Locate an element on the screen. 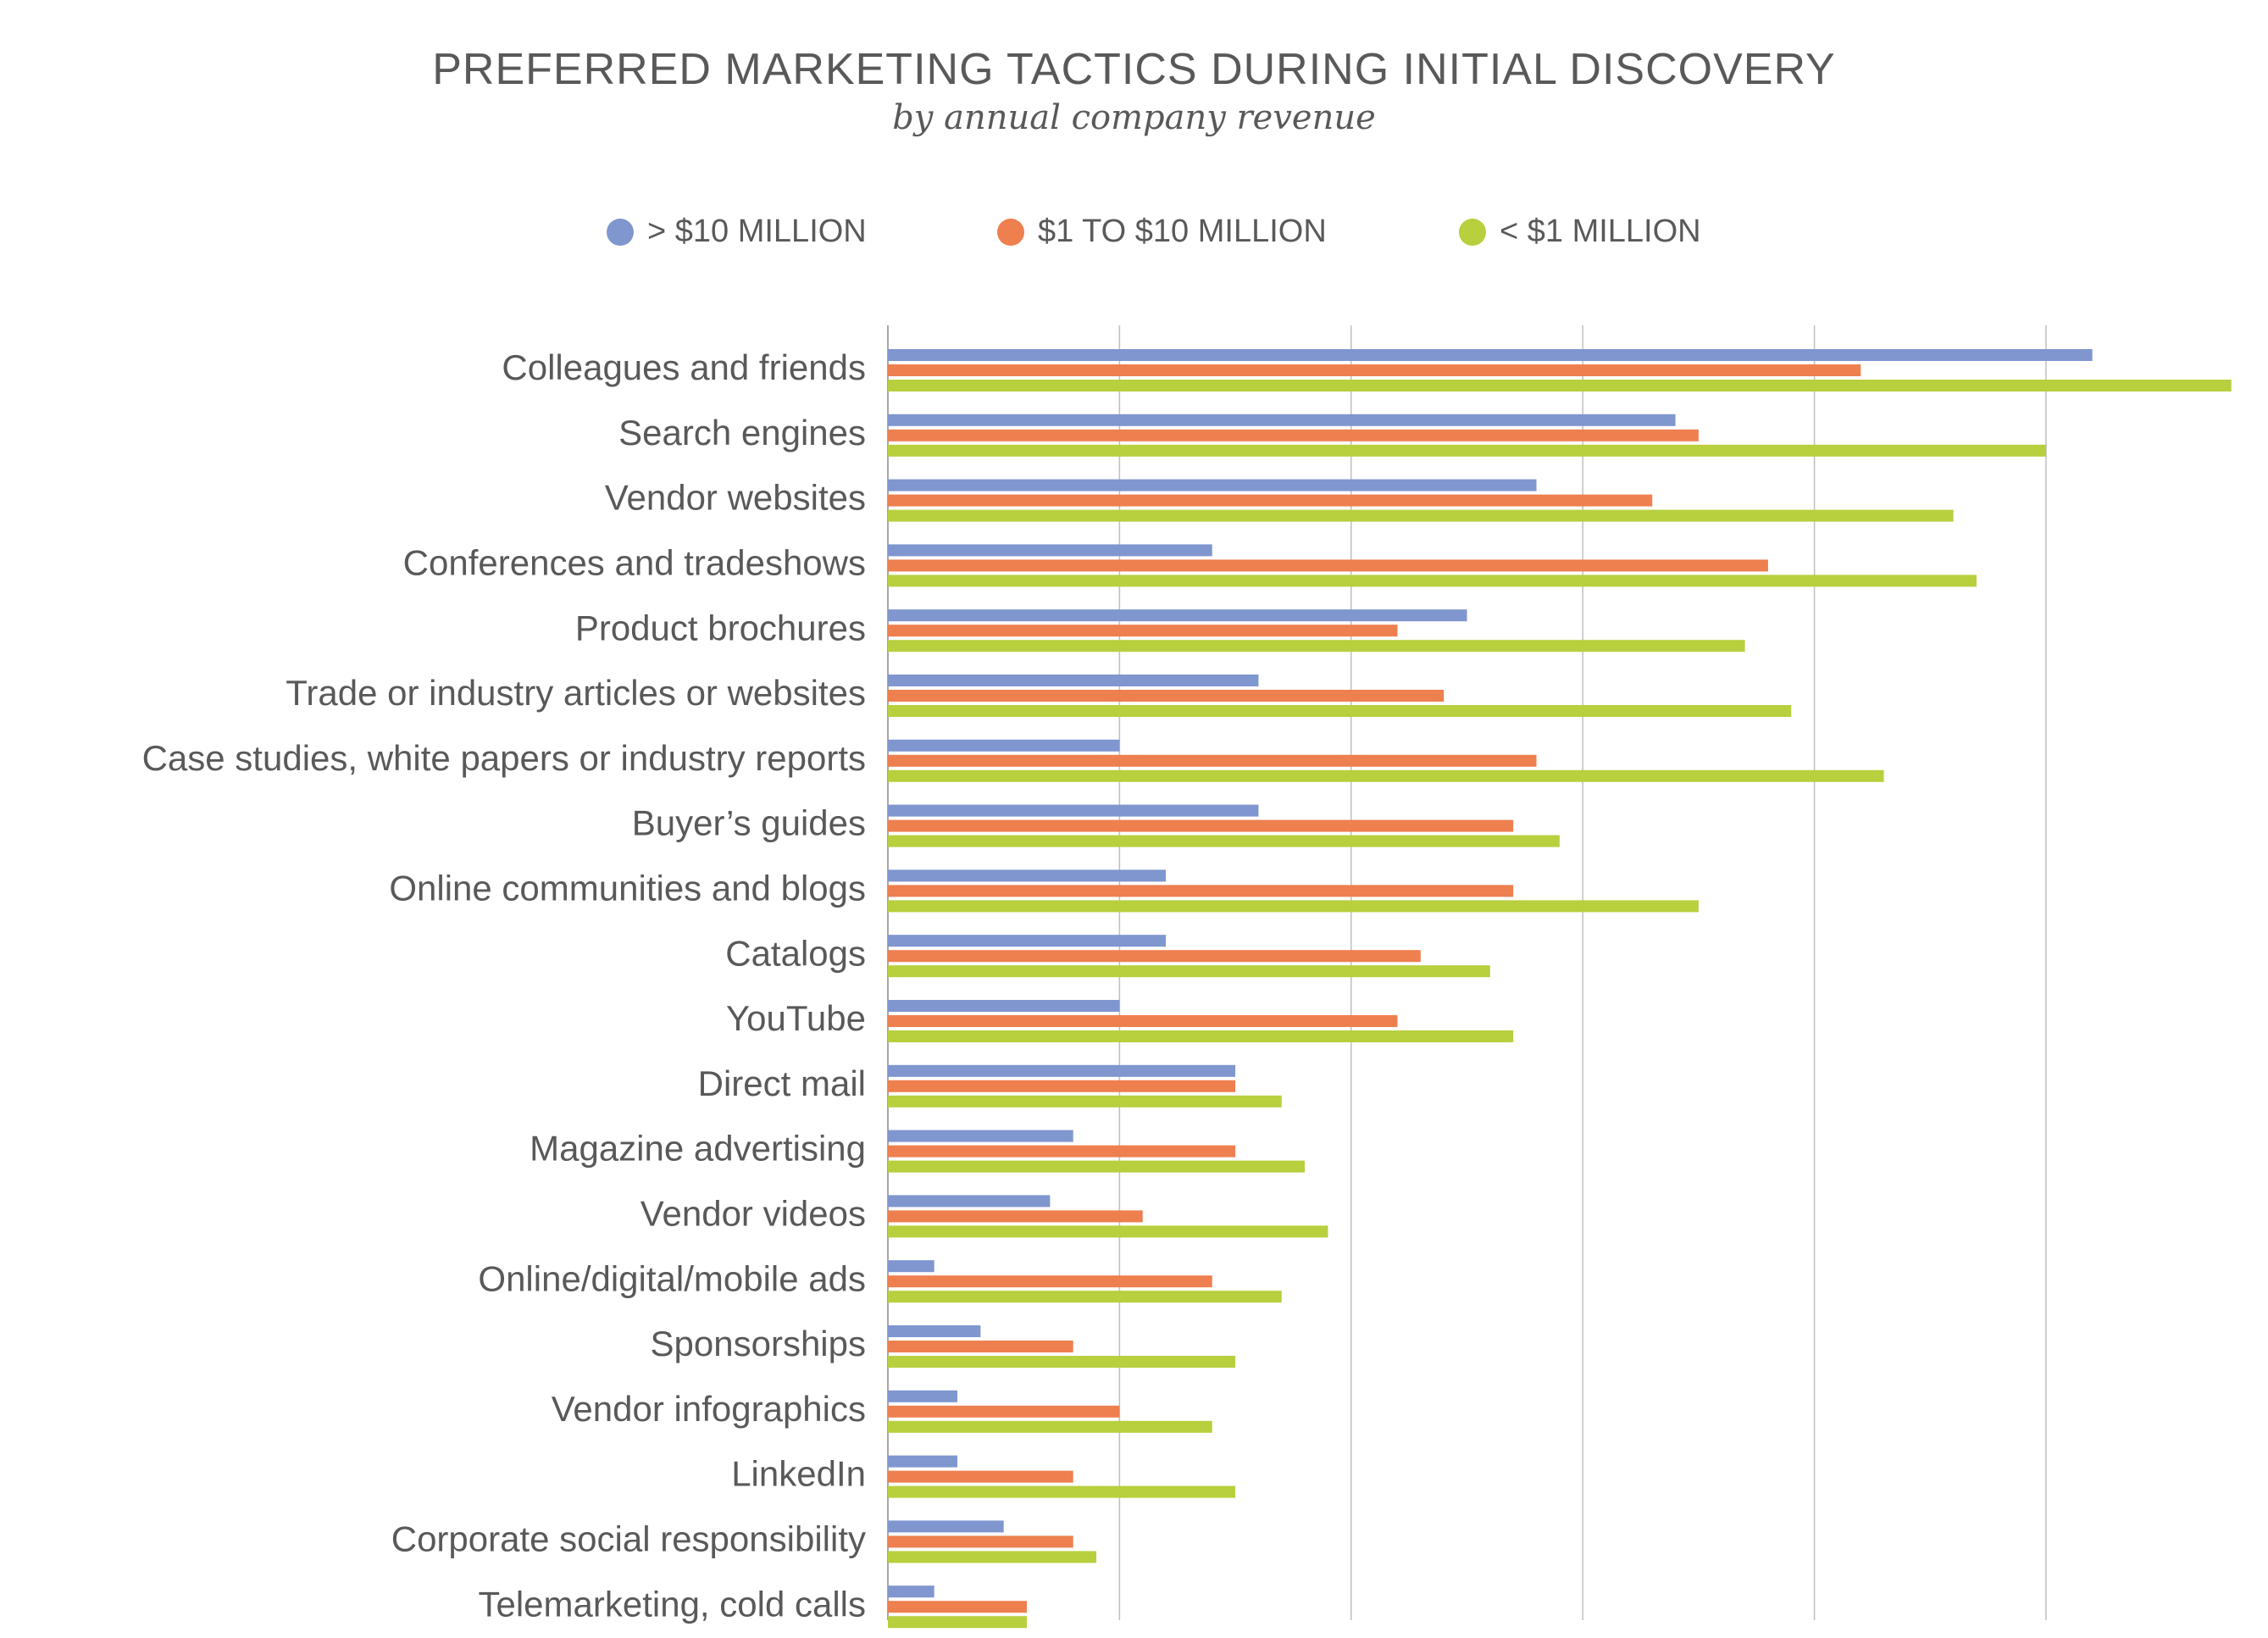 The width and height of the screenshot is (2268, 1638). category-label: Online/digital/mobile ads is located at coordinates (672, 1278).